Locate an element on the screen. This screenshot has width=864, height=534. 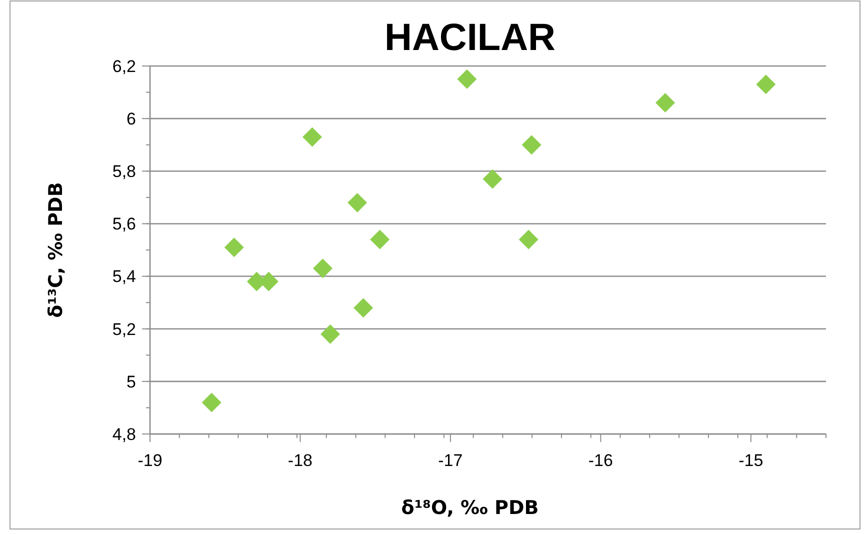
x-tick-label: -18 is located at coordinates (300, 460).